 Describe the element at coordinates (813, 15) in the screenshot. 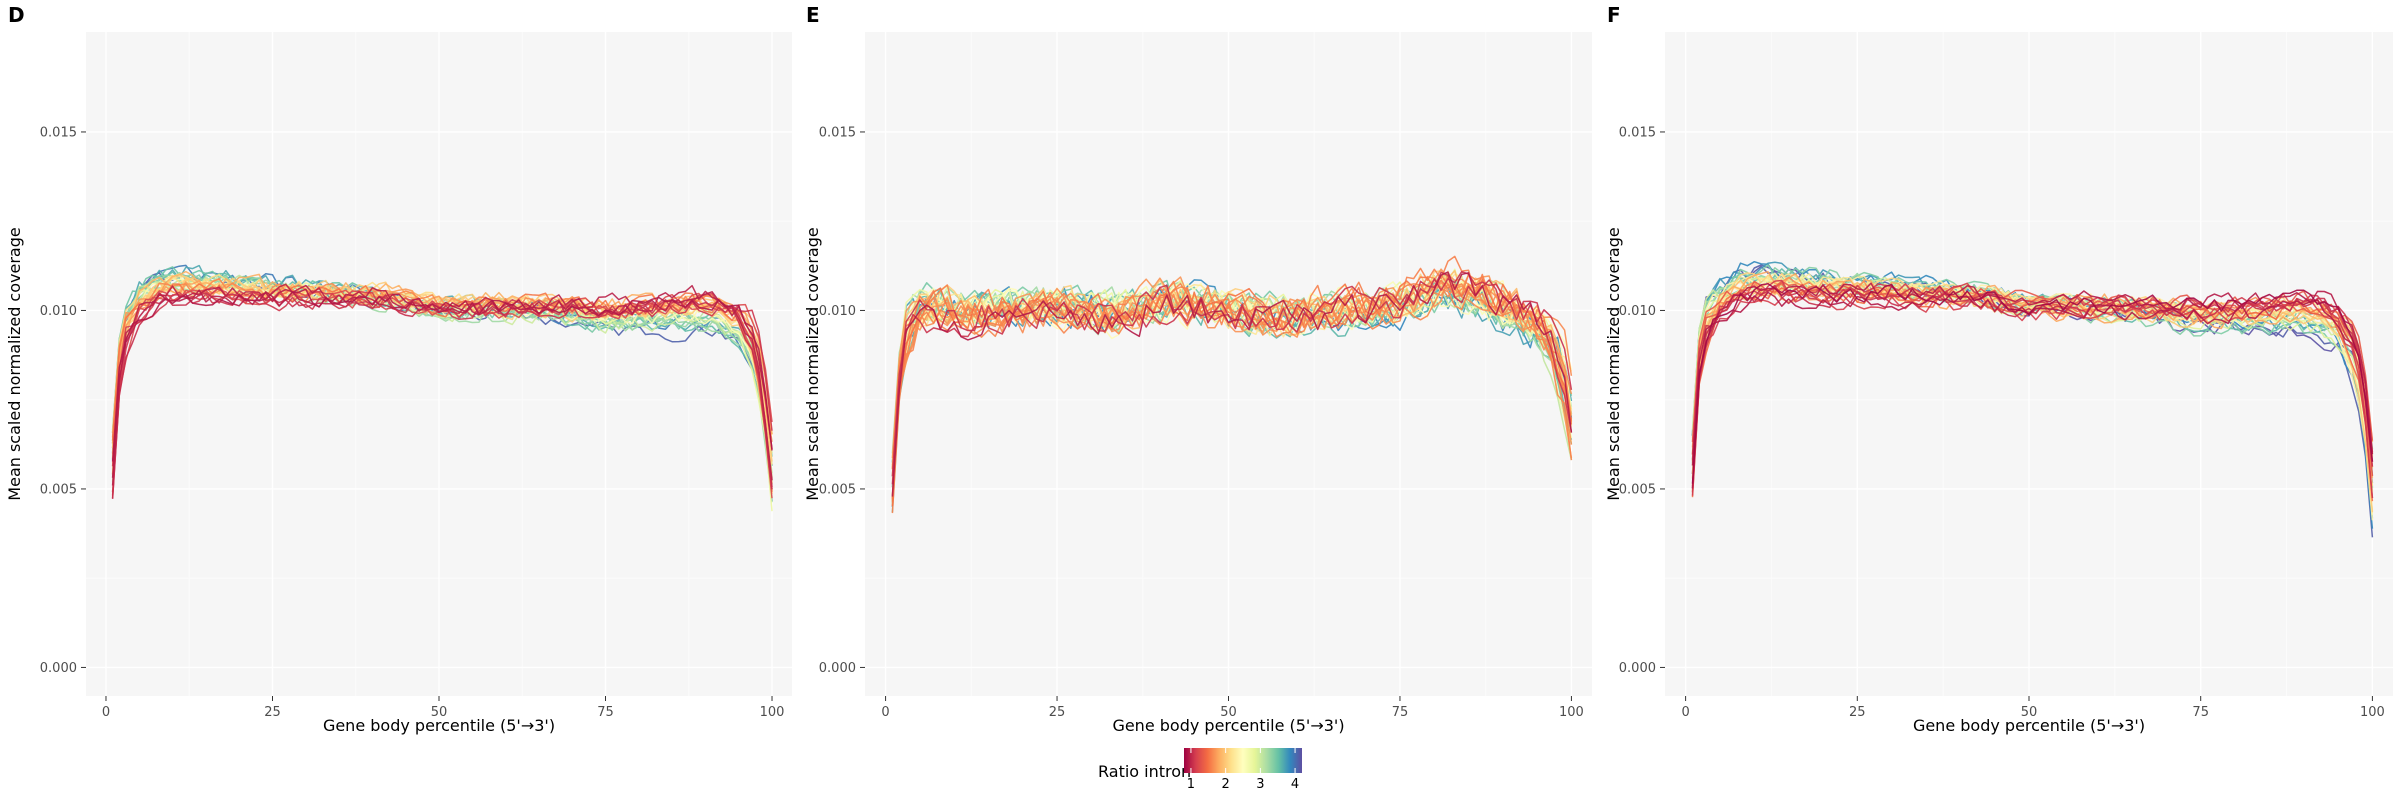

I see `panel-letter: E` at that location.